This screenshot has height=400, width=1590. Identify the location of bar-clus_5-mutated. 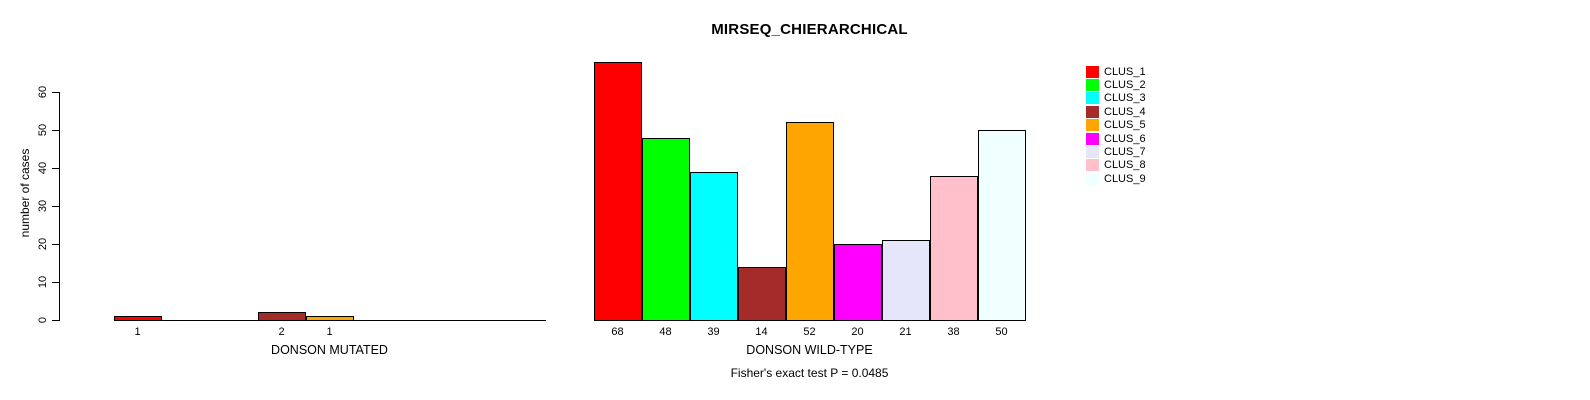
(329, 318).